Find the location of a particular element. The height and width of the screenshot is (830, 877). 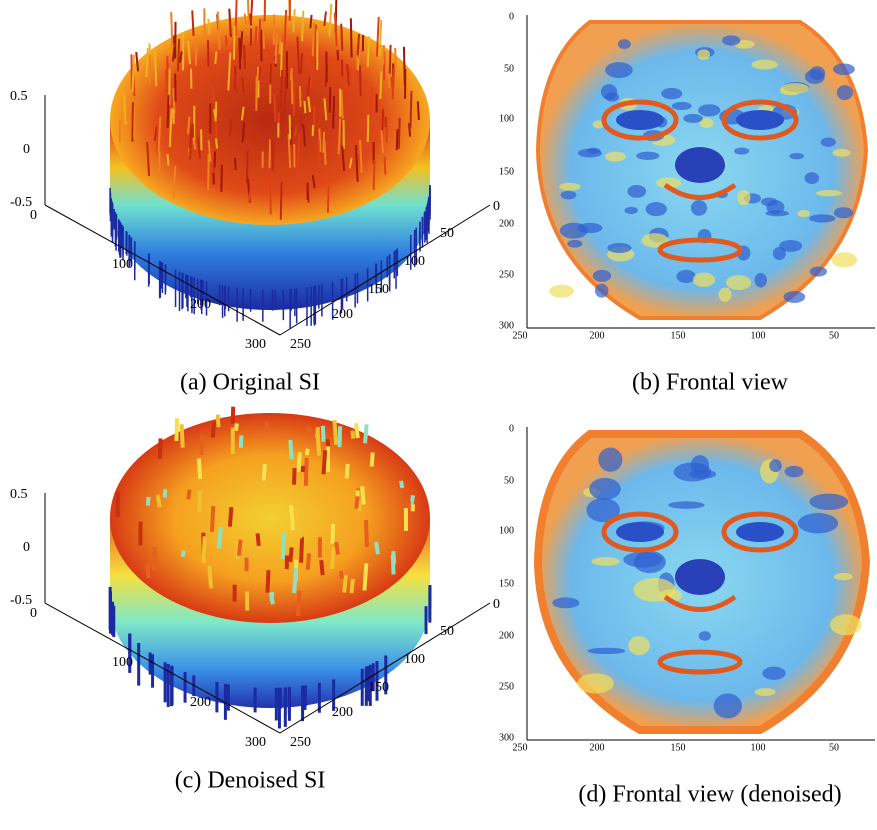

eye is located at coordinates (640, 532).